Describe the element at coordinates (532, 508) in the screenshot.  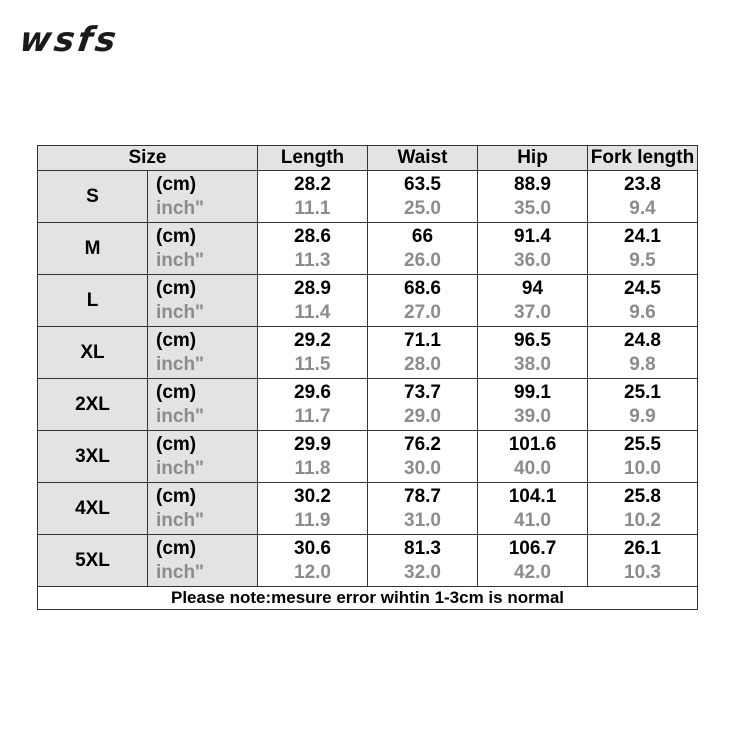
I see `hip-cell: 104.1 41.0` at that location.